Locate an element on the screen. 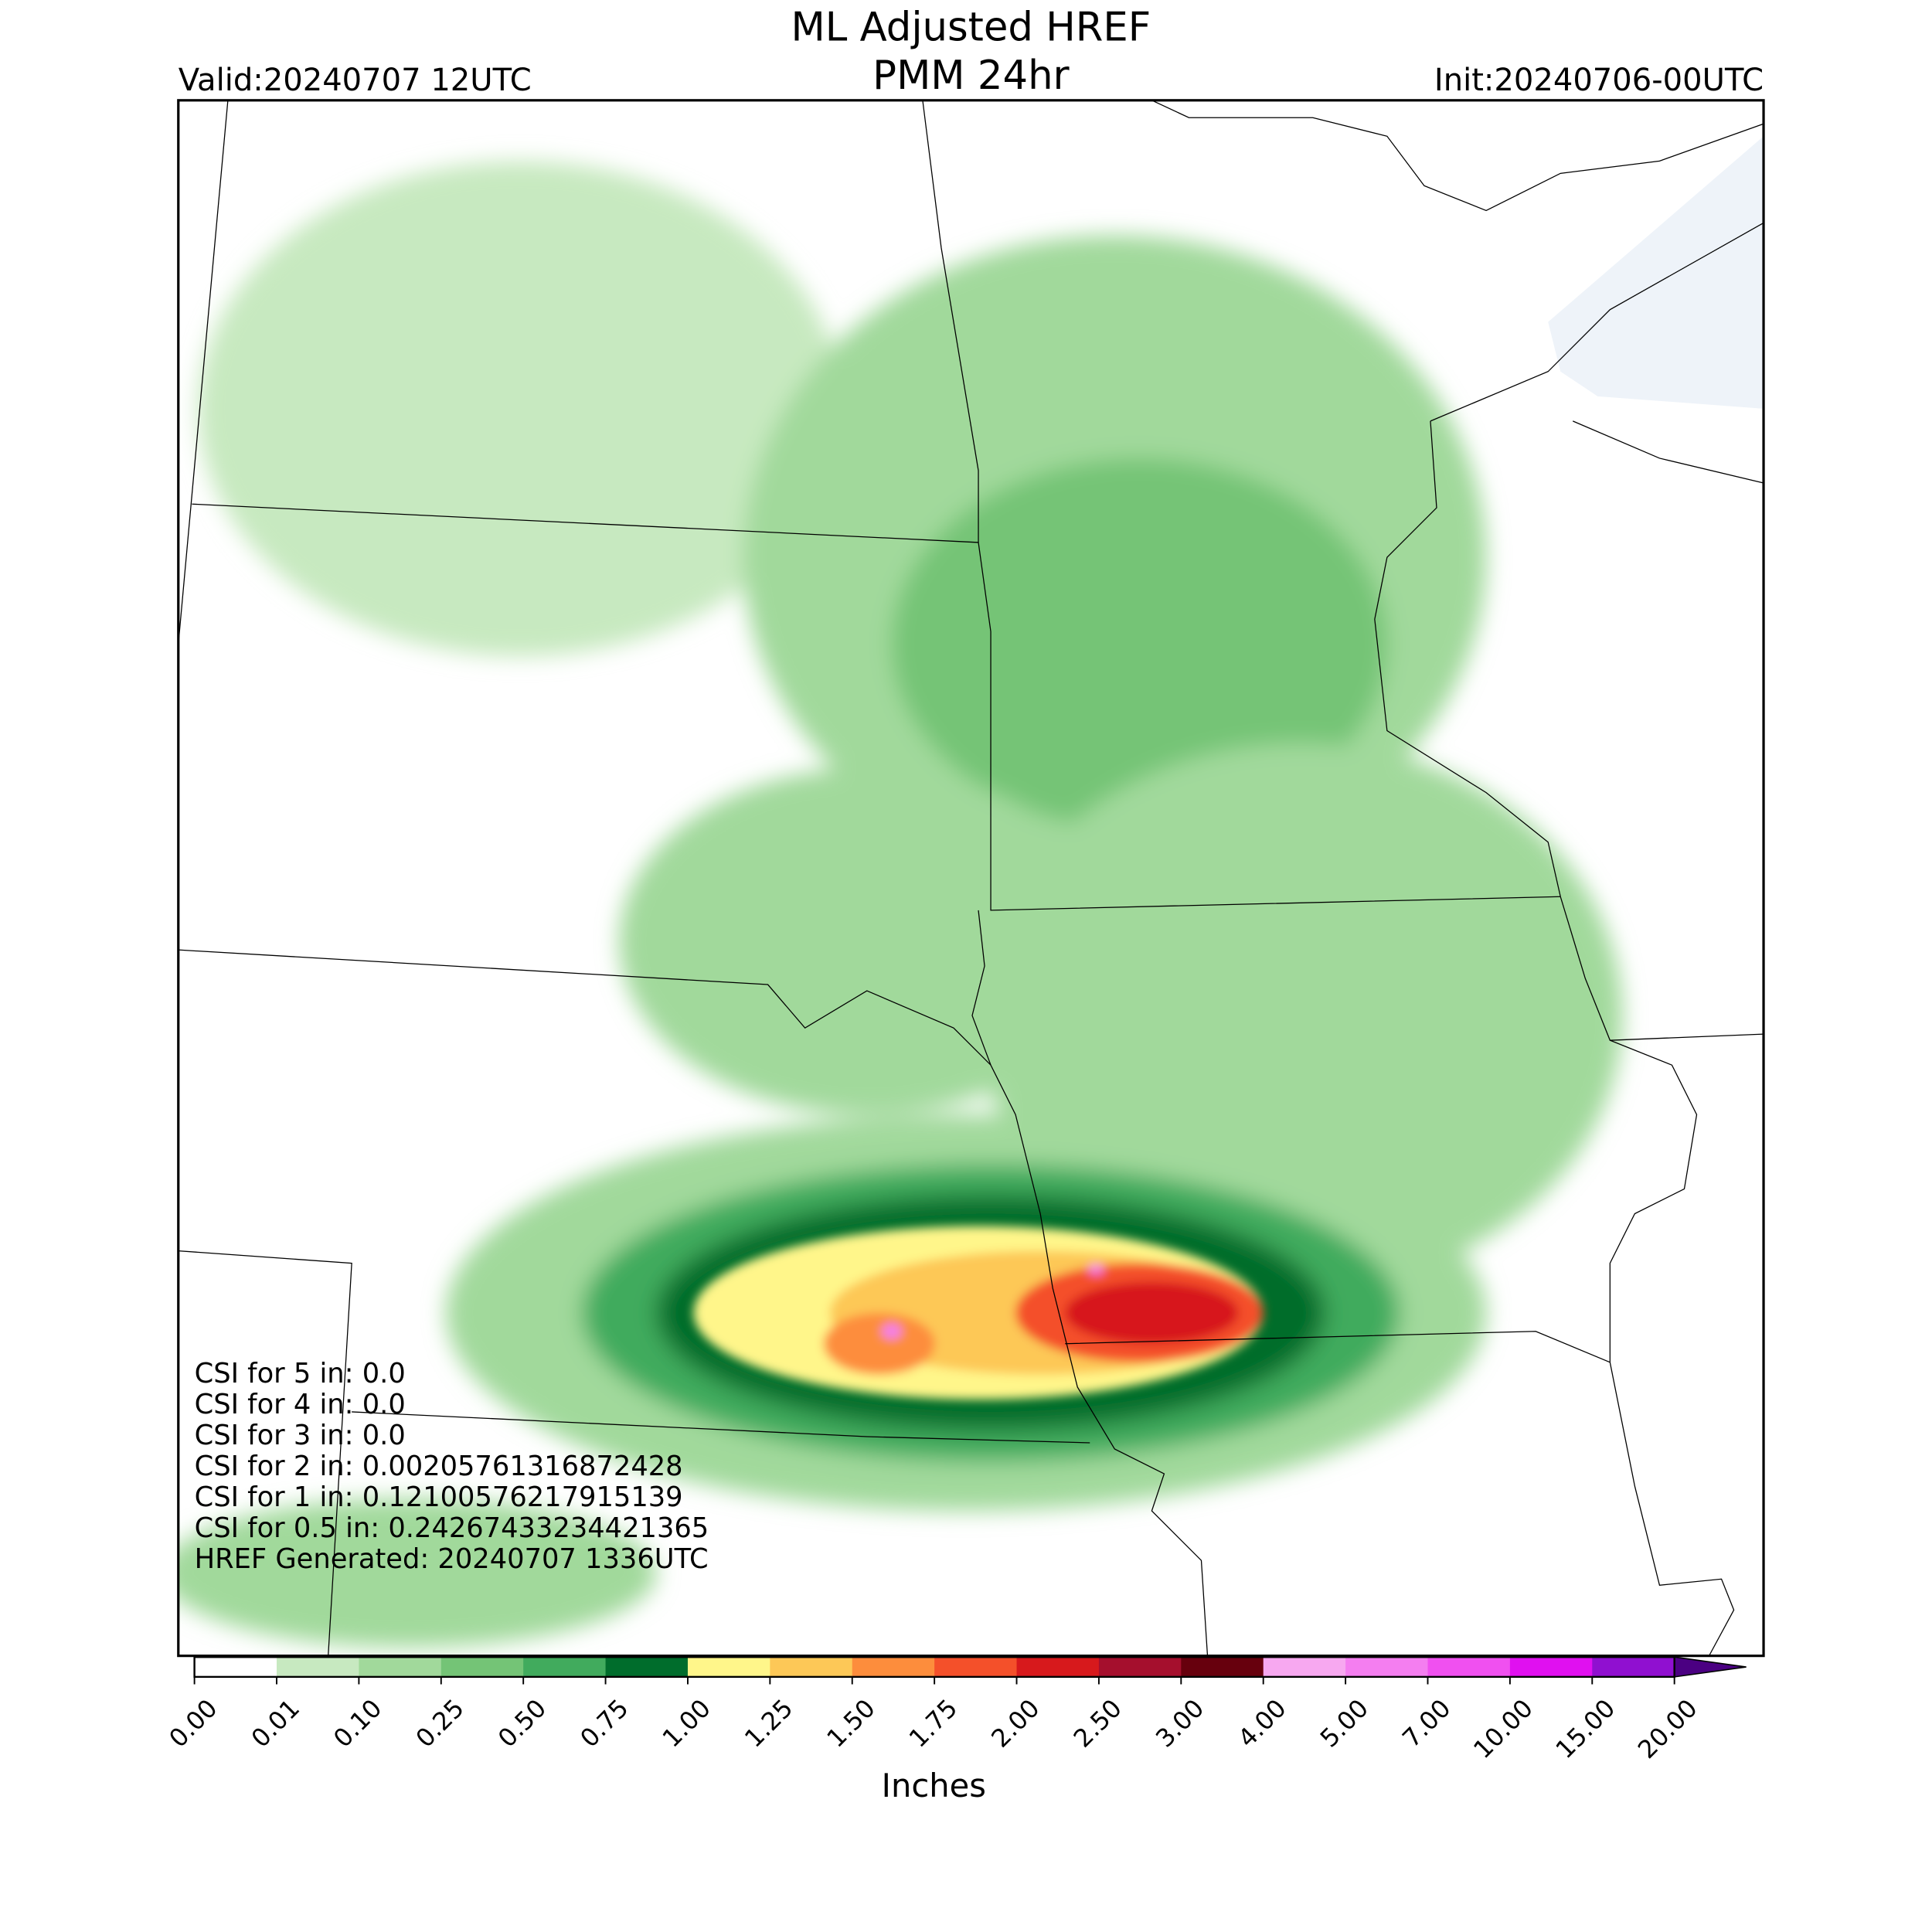  csi-annotation: CSI for 1 in: 0.12100576217915139 is located at coordinates (439, 1497).